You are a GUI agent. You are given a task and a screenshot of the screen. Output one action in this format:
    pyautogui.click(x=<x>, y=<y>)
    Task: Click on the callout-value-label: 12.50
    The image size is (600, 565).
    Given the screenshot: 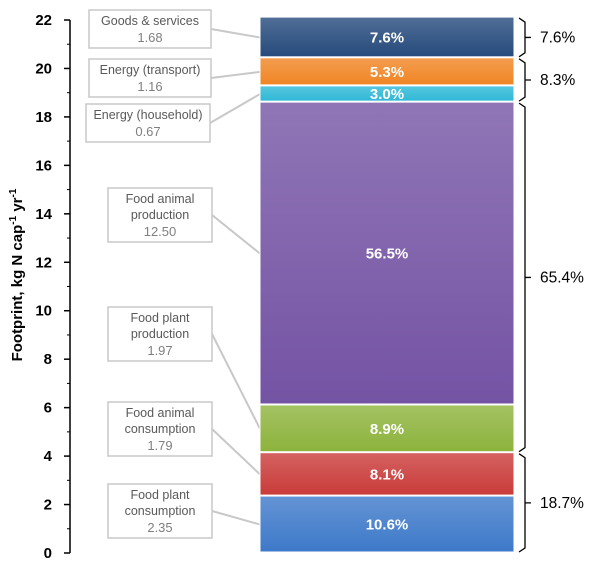 What is the action you would take?
    pyautogui.click(x=160, y=231)
    